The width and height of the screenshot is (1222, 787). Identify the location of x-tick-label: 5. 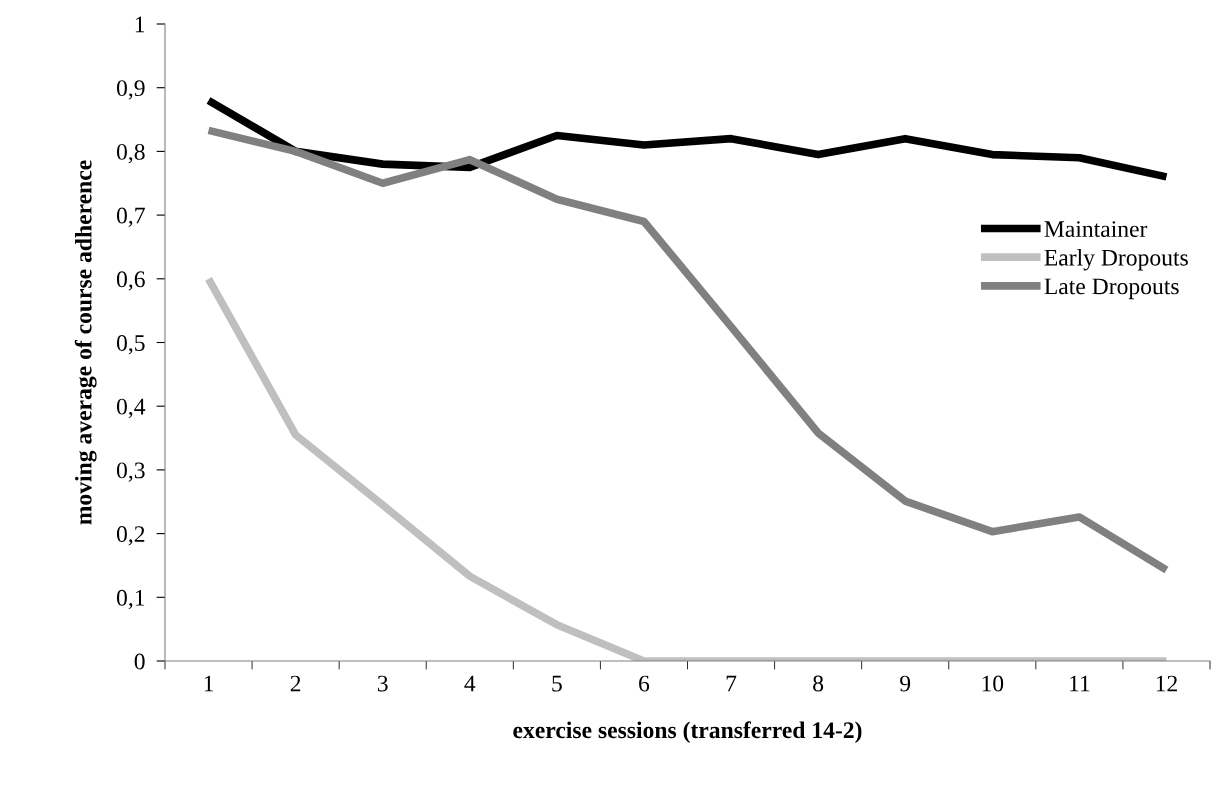
(557, 683).